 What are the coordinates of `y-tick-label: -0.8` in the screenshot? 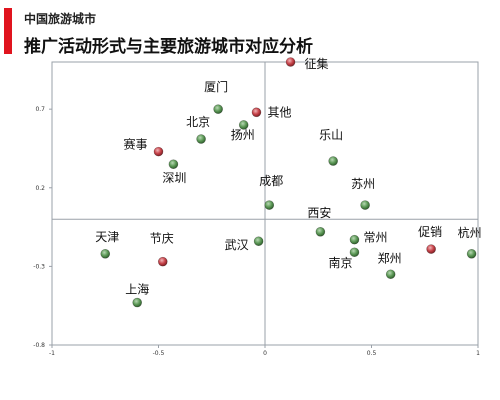 It's located at (39, 345).